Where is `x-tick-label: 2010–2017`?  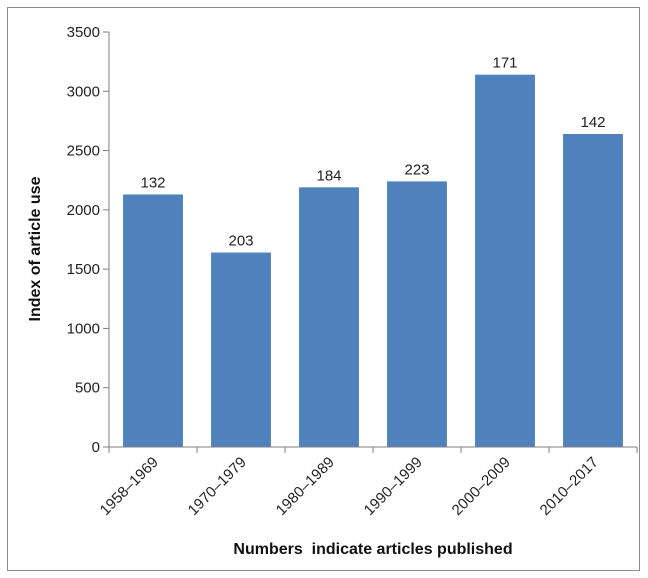
x-tick-label: 2010–2017 is located at coordinates (569, 486).